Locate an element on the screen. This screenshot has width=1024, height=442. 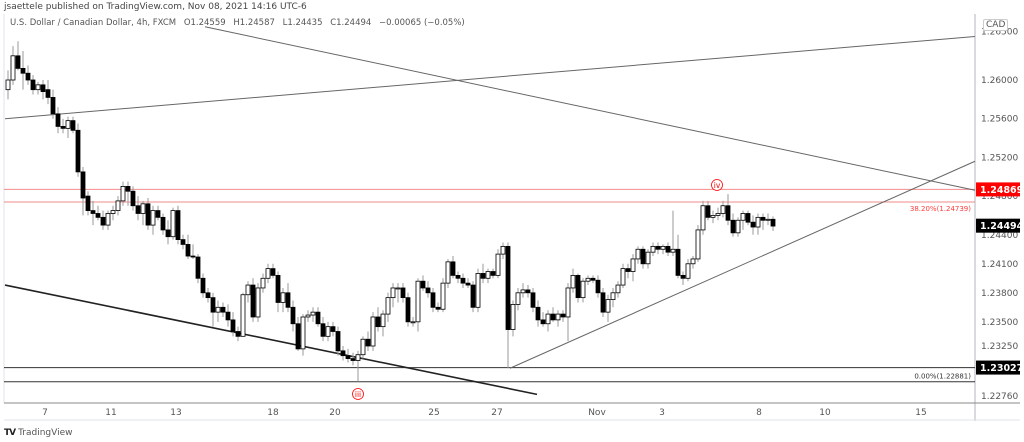
price-tick: 1.23800 is located at coordinates (999, 294).